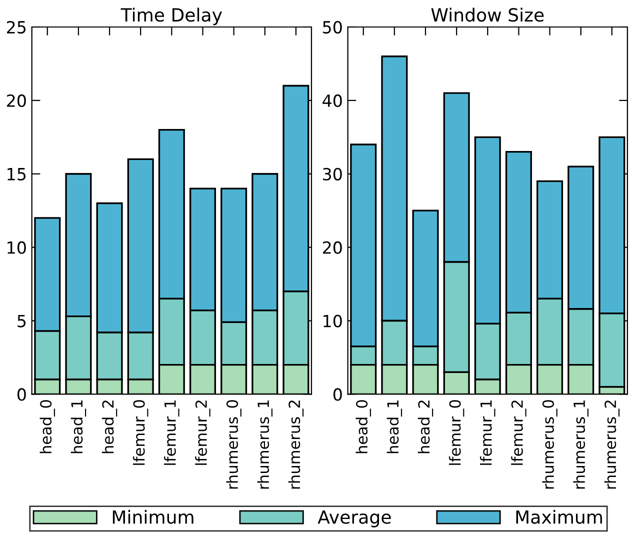 This screenshot has height=540, width=637. I want to click on chart-title: Window Size, so click(487, 15).